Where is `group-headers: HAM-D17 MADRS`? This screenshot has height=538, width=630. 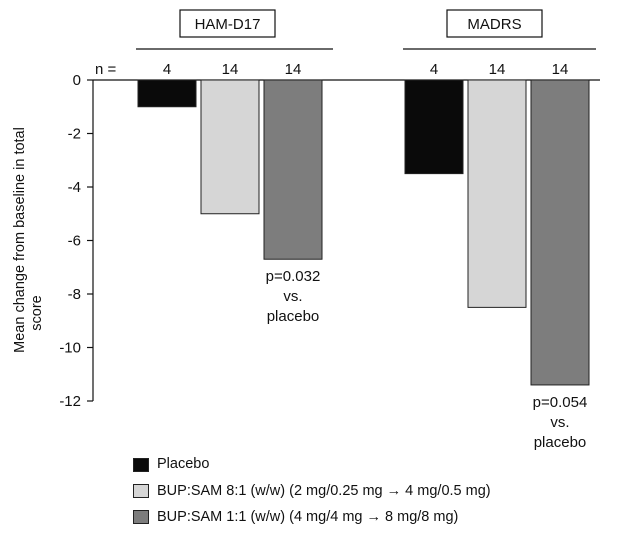
group-headers: HAM-D17 MADRS is located at coordinates (366, 29).